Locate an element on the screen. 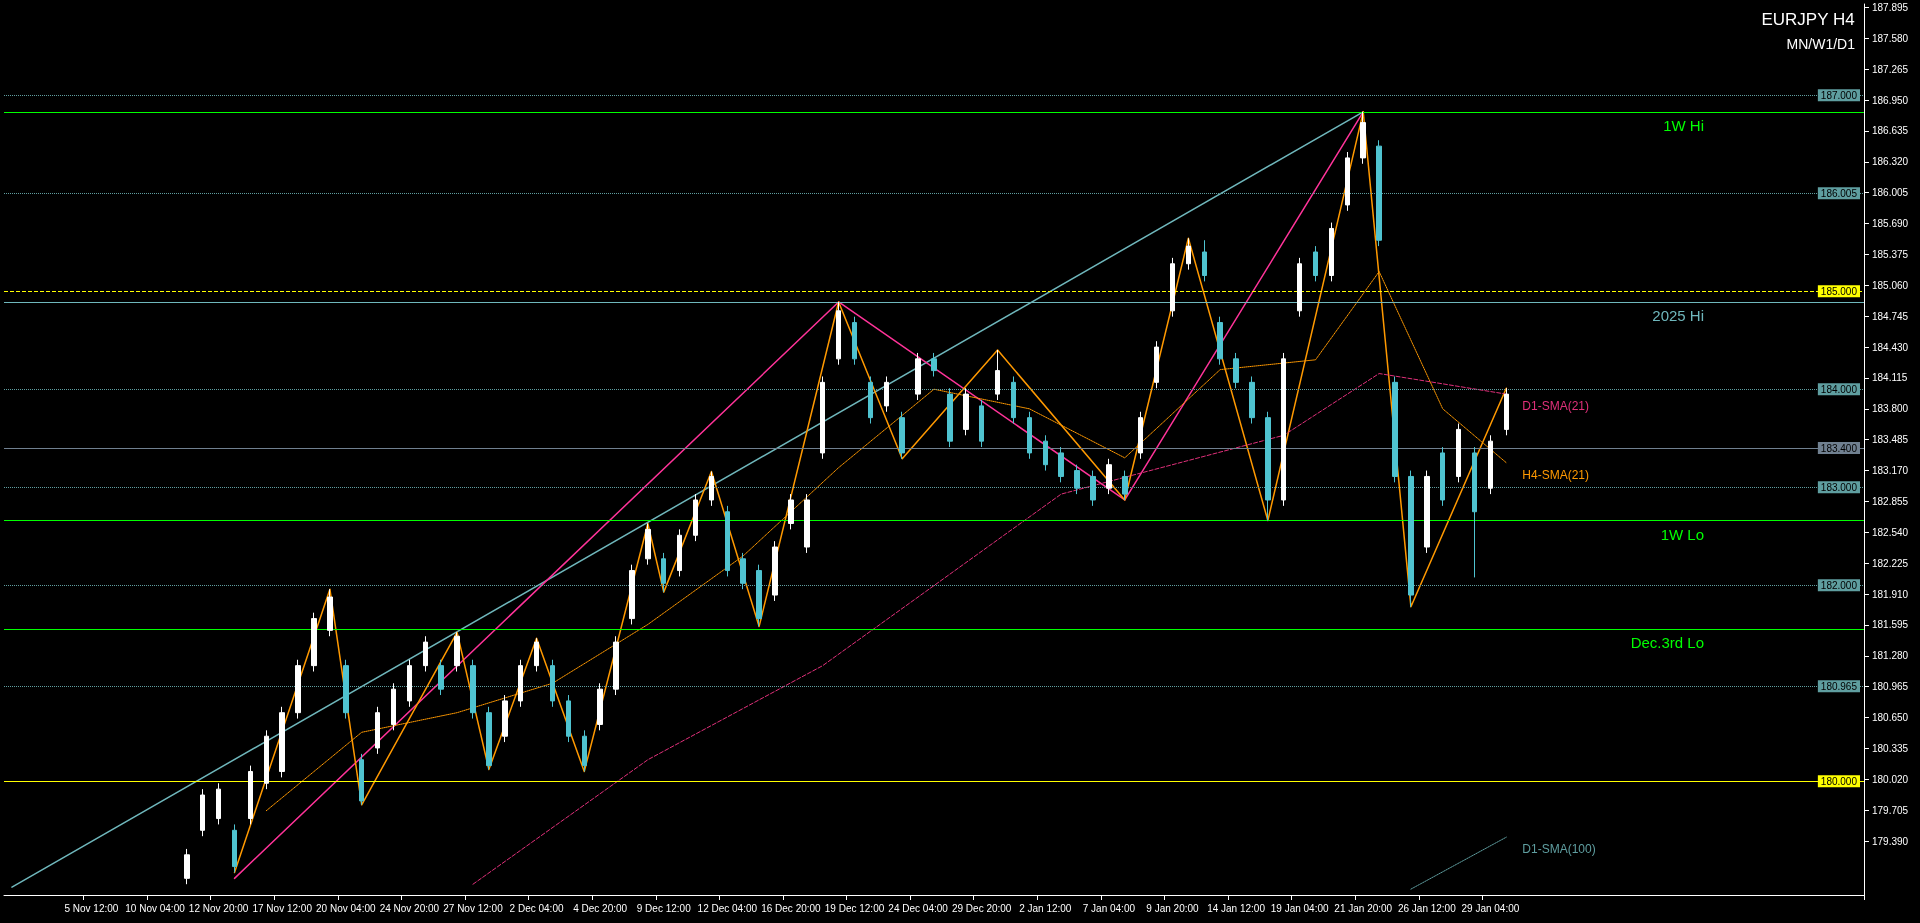 This screenshot has width=1920, height=923. ref-line-label: 180.000 is located at coordinates (1839, 781).